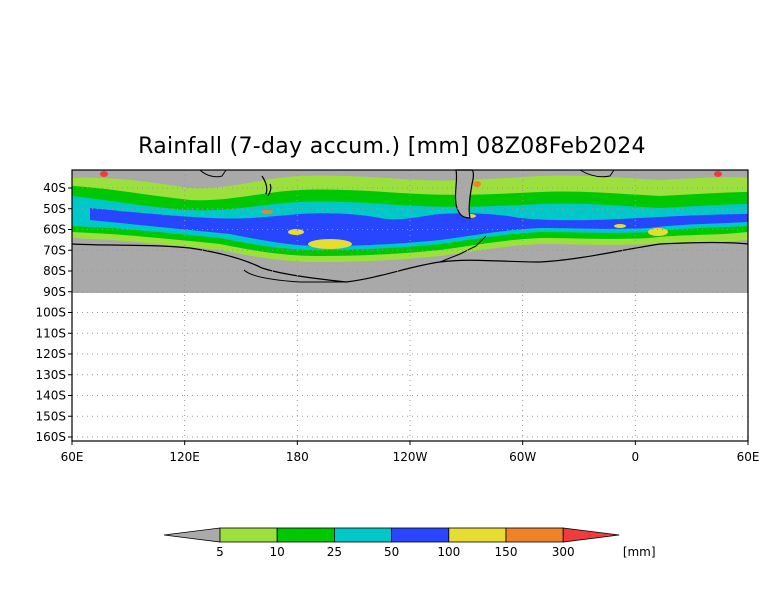 The image size is (784, 612). What do you see at coordinates (334, 552) in the screenshot?
I see `legend-threshold-label: 25` at bounding box center [334, 552].